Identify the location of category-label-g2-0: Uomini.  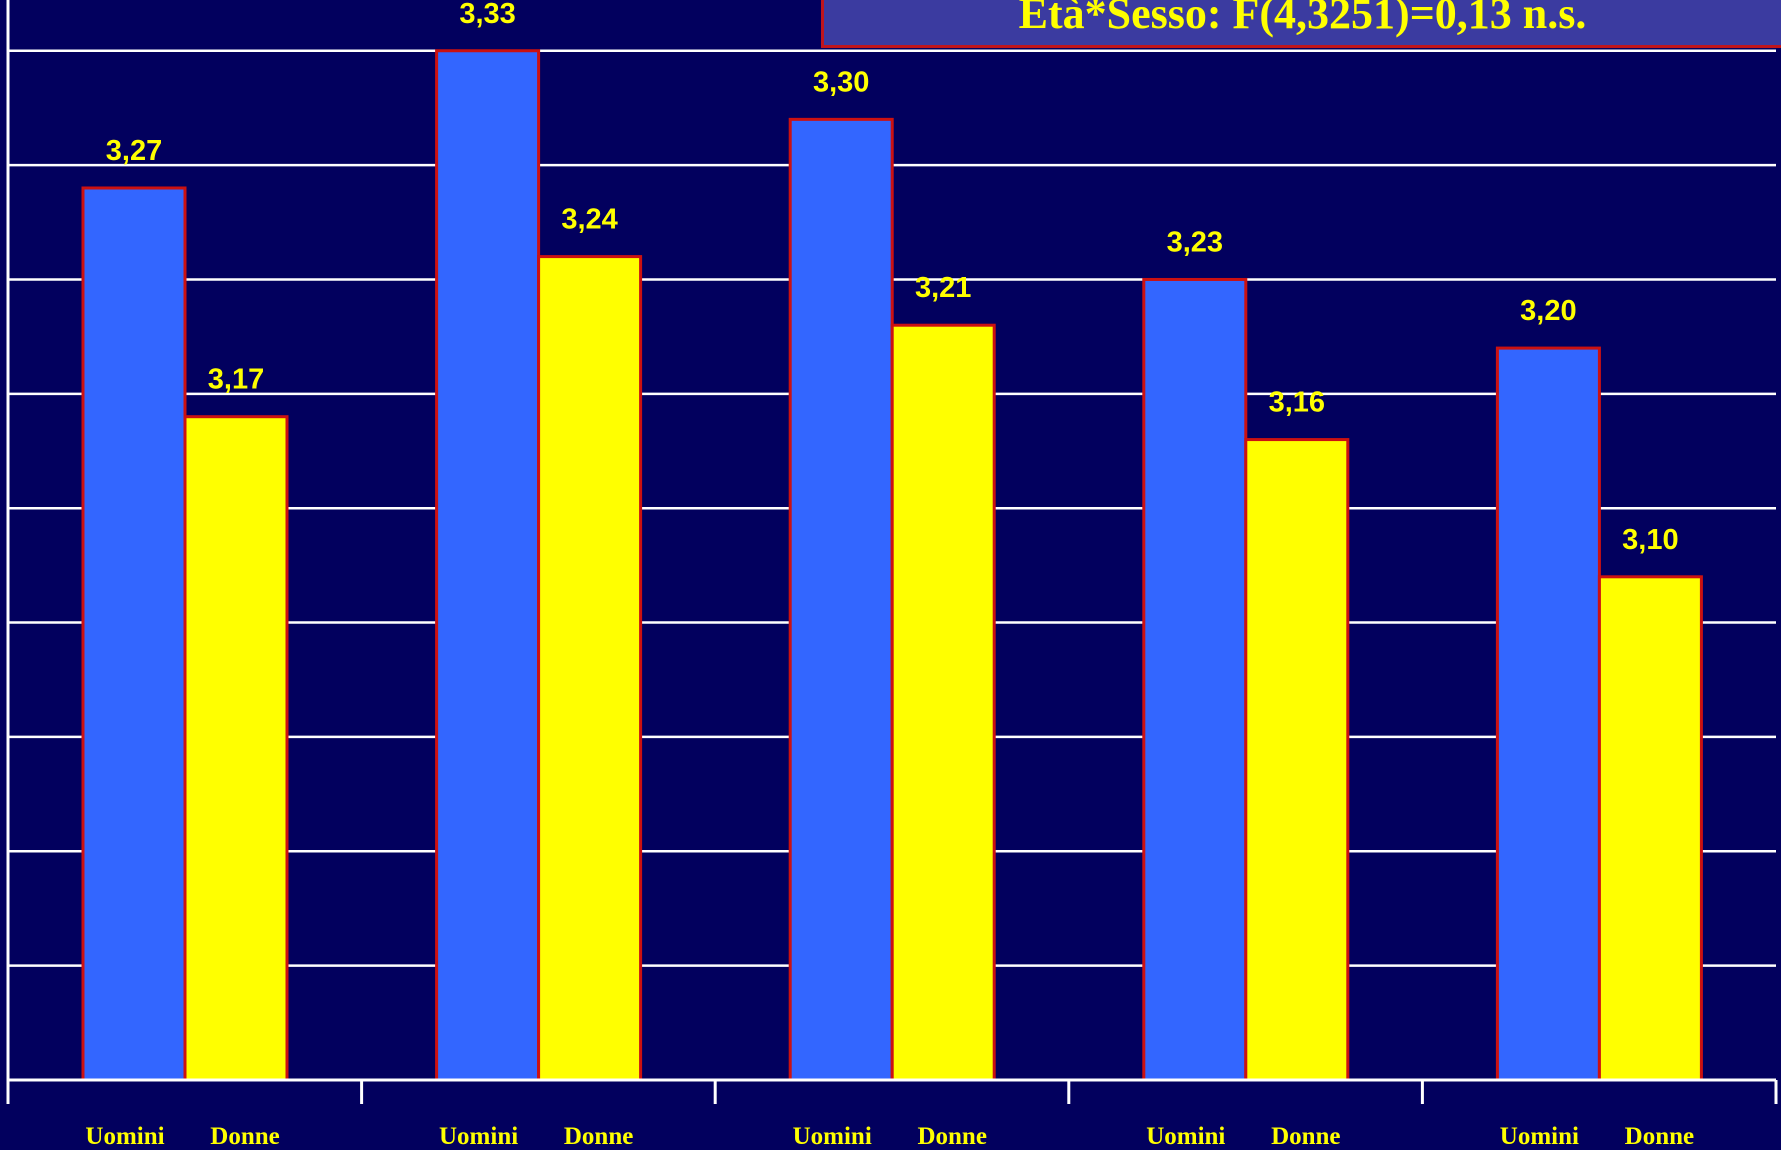
(832, 1136).